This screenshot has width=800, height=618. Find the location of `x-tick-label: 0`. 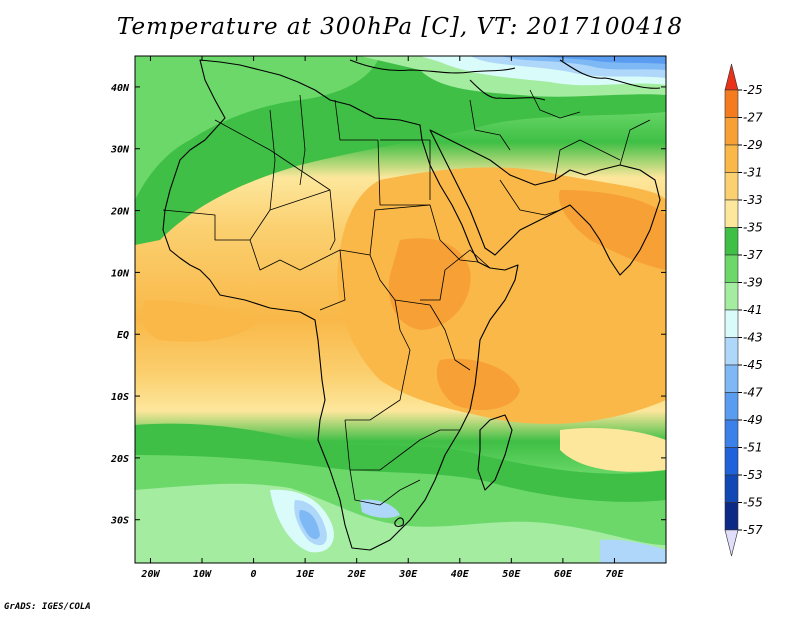

x-tick-label: 0 is located at coordinates (254, 574).